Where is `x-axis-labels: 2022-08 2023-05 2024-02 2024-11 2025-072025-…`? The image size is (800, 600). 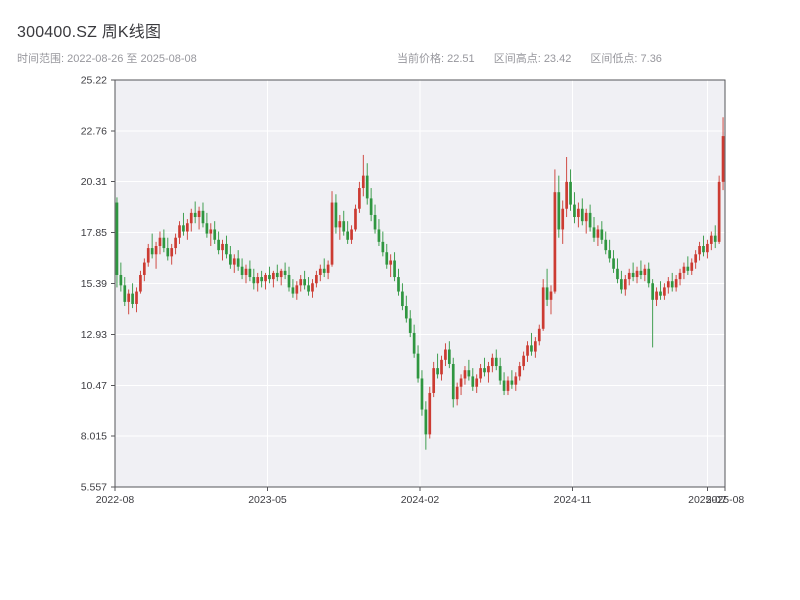 x-axis-labels: 2022-08 2023-05 2024-02 2024-11 2025-072025-… is located at coordinates (420, 496).